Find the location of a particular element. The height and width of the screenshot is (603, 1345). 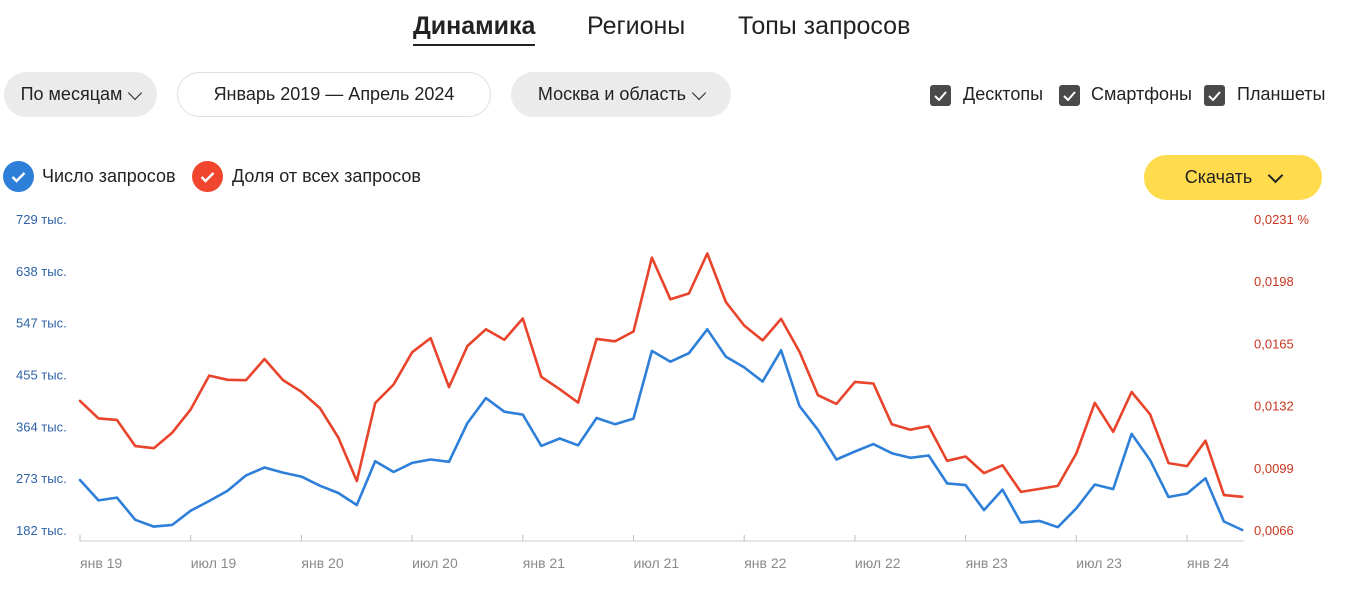

view-tabs: Динамика Регионы Топы запросов is located at coordinates (672, 32).